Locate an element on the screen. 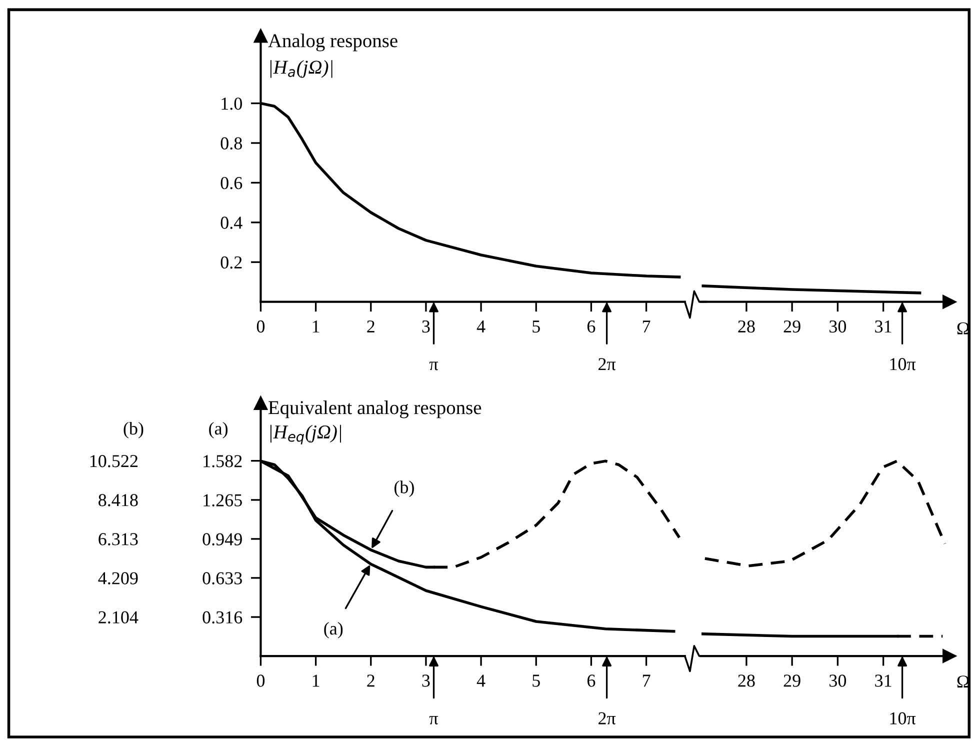  y-tick-label: 0.6 is located at coordinates (231, 183).